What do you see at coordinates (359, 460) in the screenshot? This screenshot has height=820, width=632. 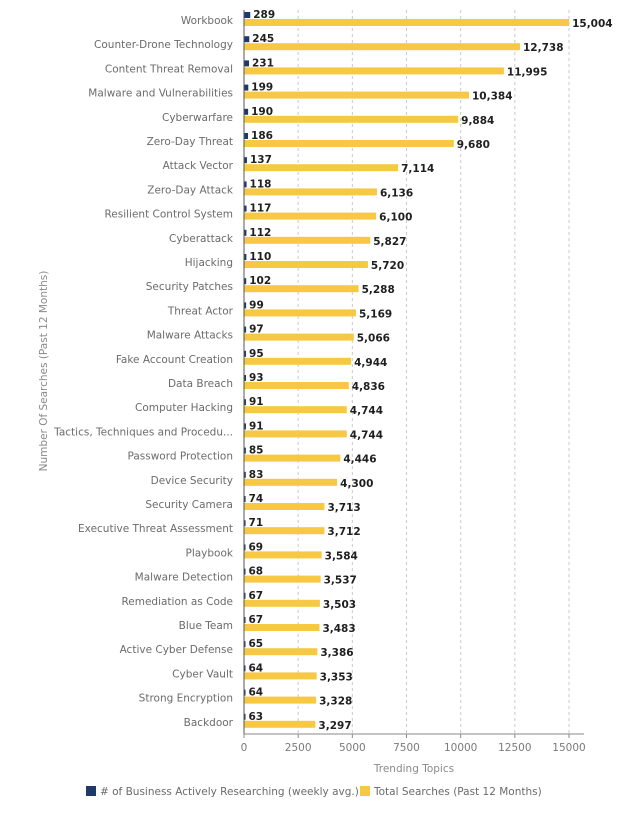 I see `value-label-searches: 4,446` at bounding box center [359, 460].